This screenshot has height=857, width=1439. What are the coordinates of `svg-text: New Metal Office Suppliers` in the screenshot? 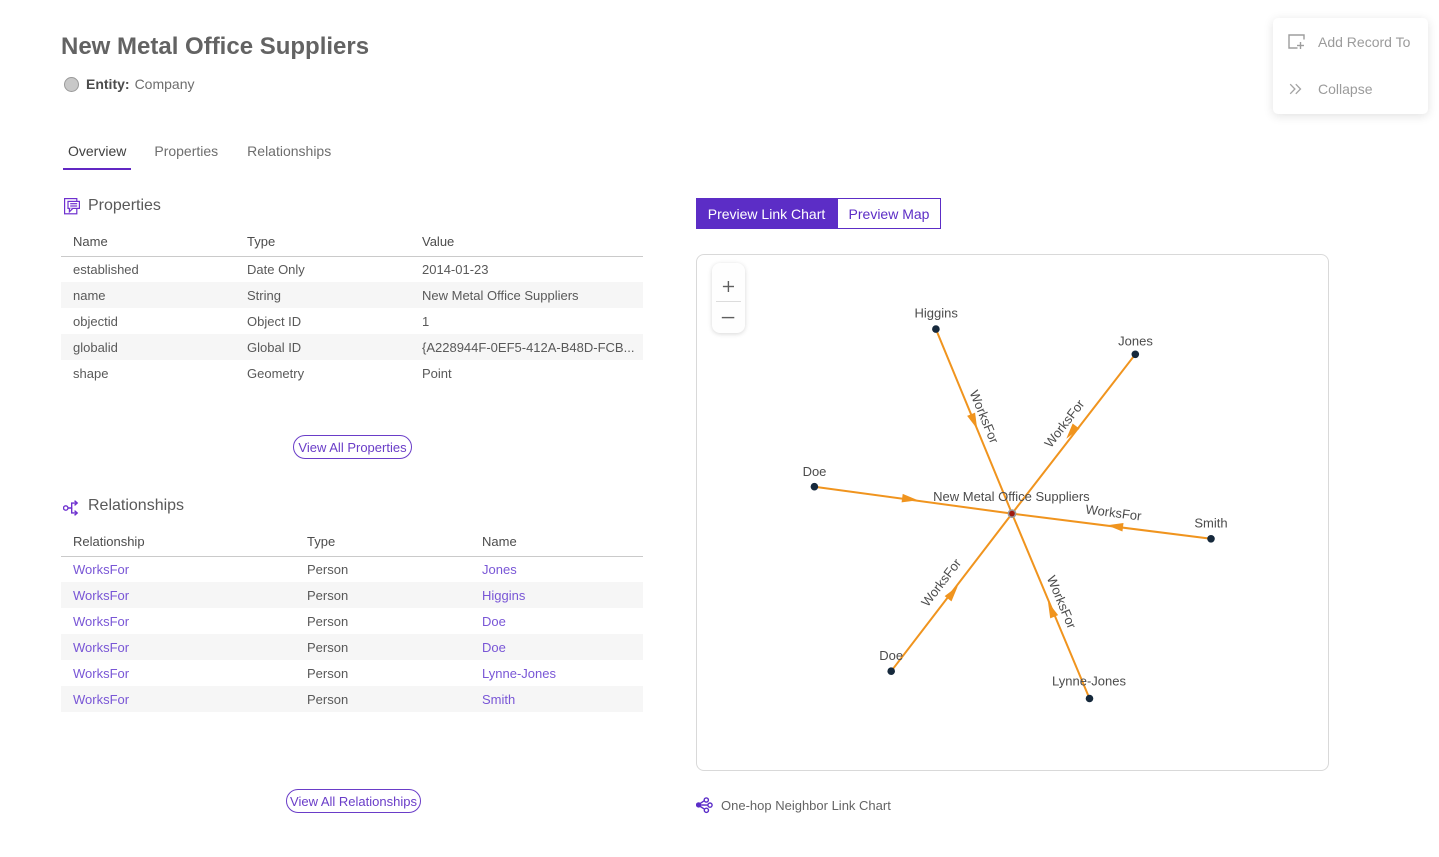 It's located at (1011, 496).